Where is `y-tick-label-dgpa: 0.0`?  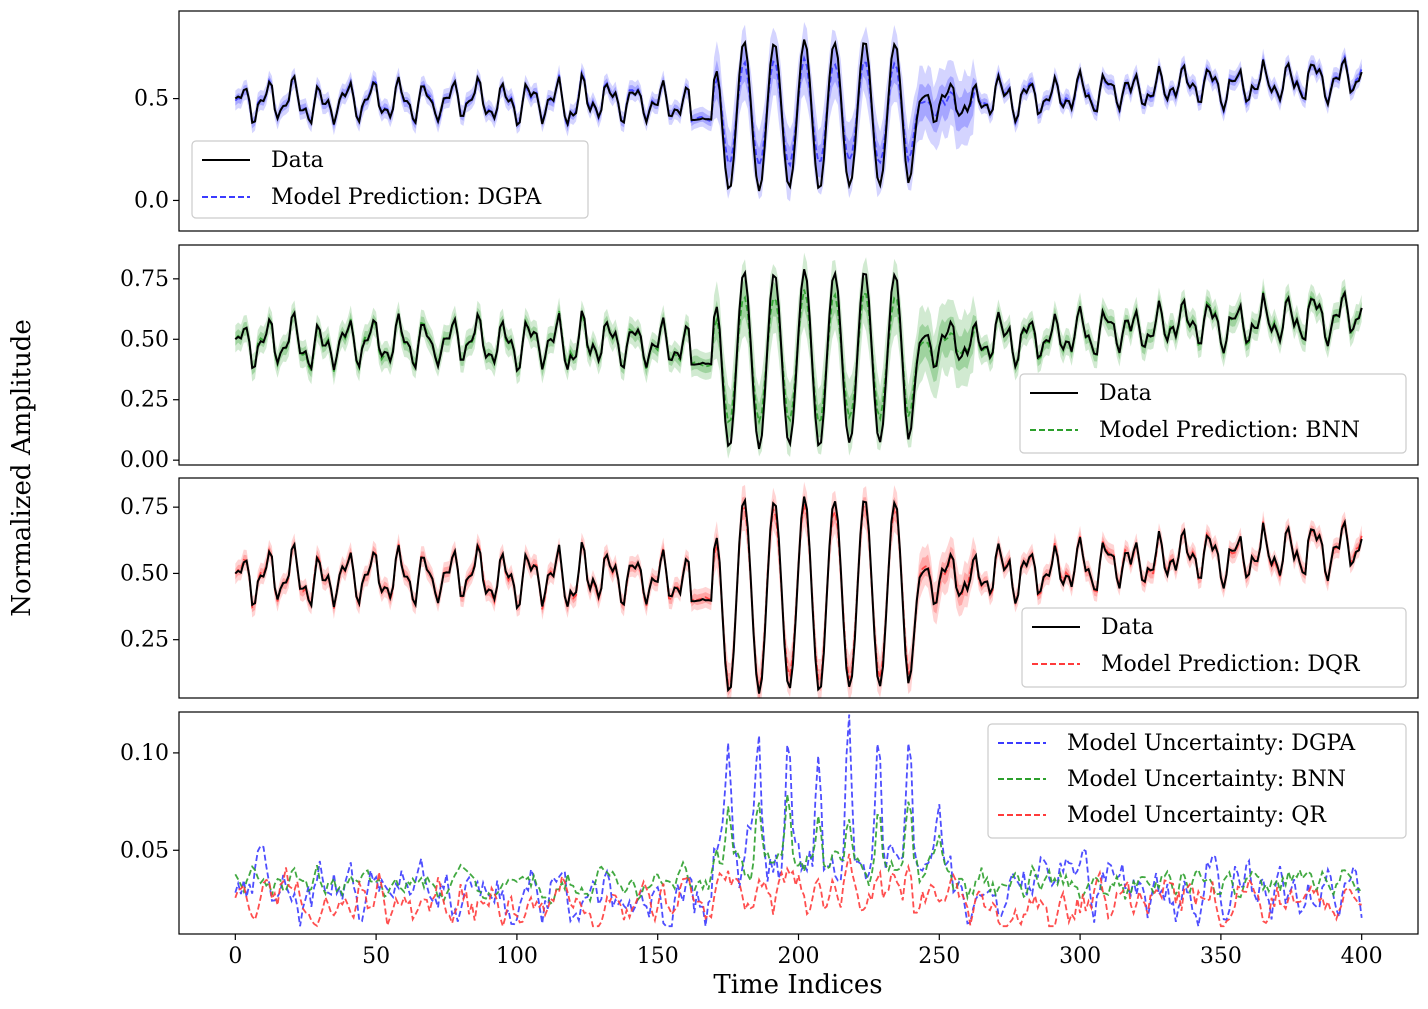 y-tick-label-dgpa: 0.0 is located at coordinates (151, 200).